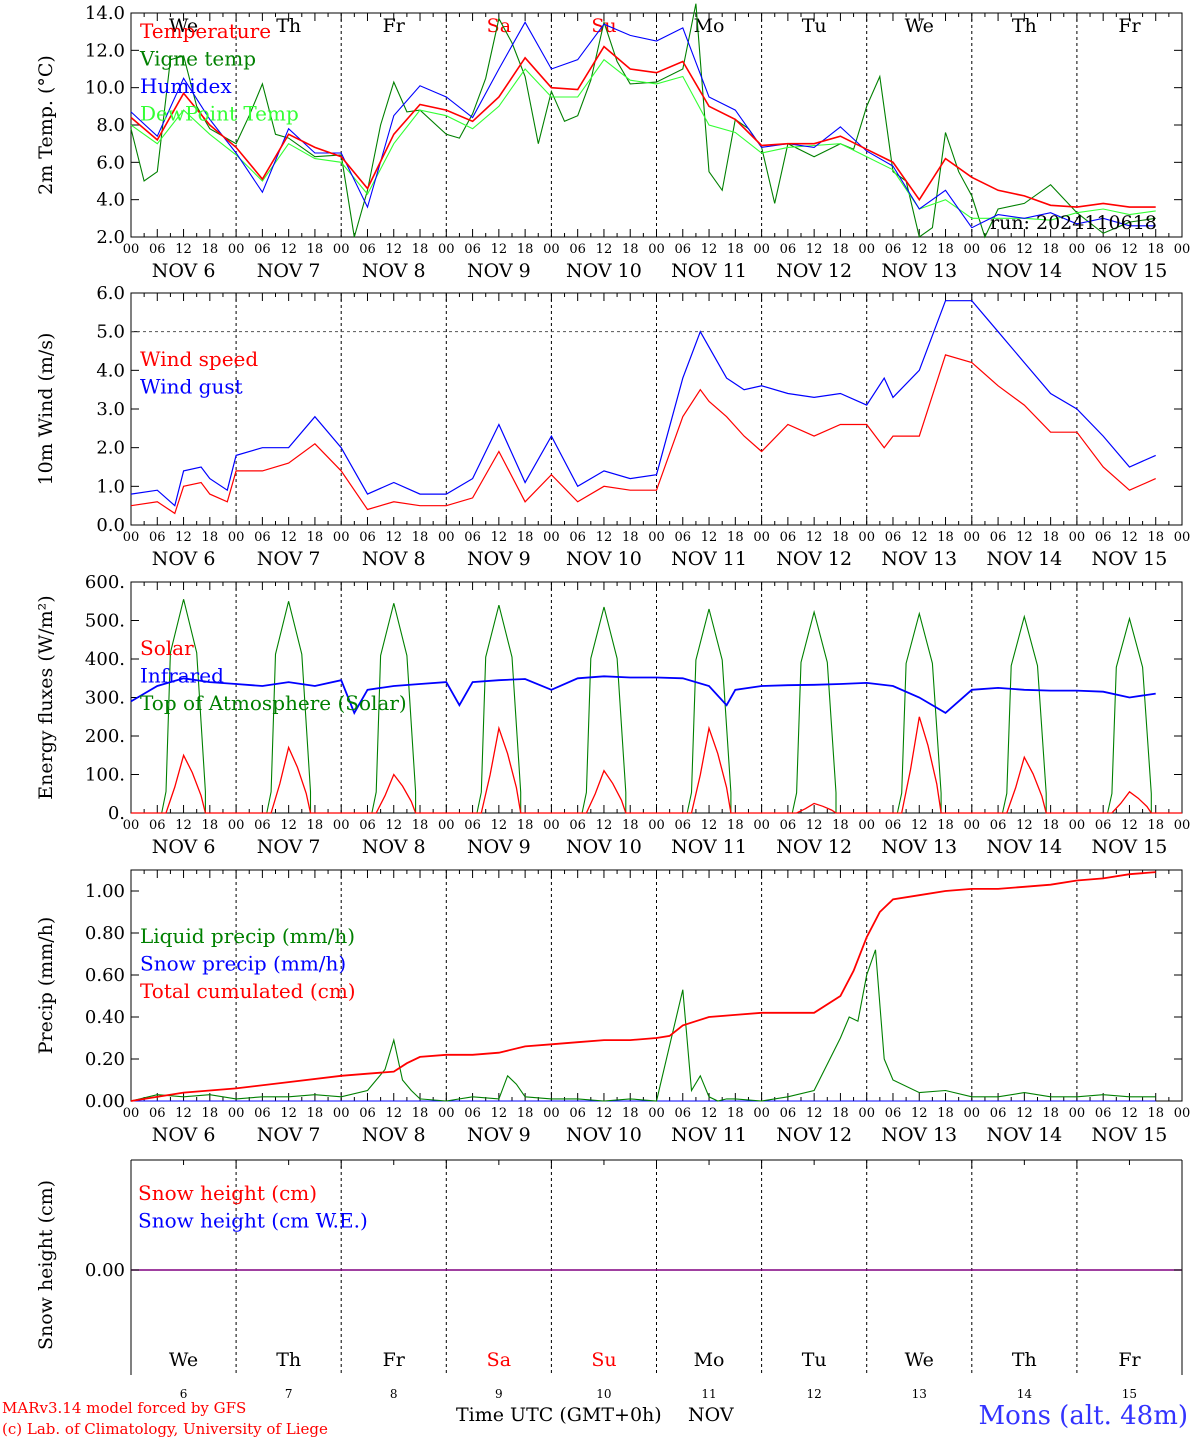 This screenshot has width=1194, height=1440. I want to click on y-tick-label: 500., so click(105, 621).